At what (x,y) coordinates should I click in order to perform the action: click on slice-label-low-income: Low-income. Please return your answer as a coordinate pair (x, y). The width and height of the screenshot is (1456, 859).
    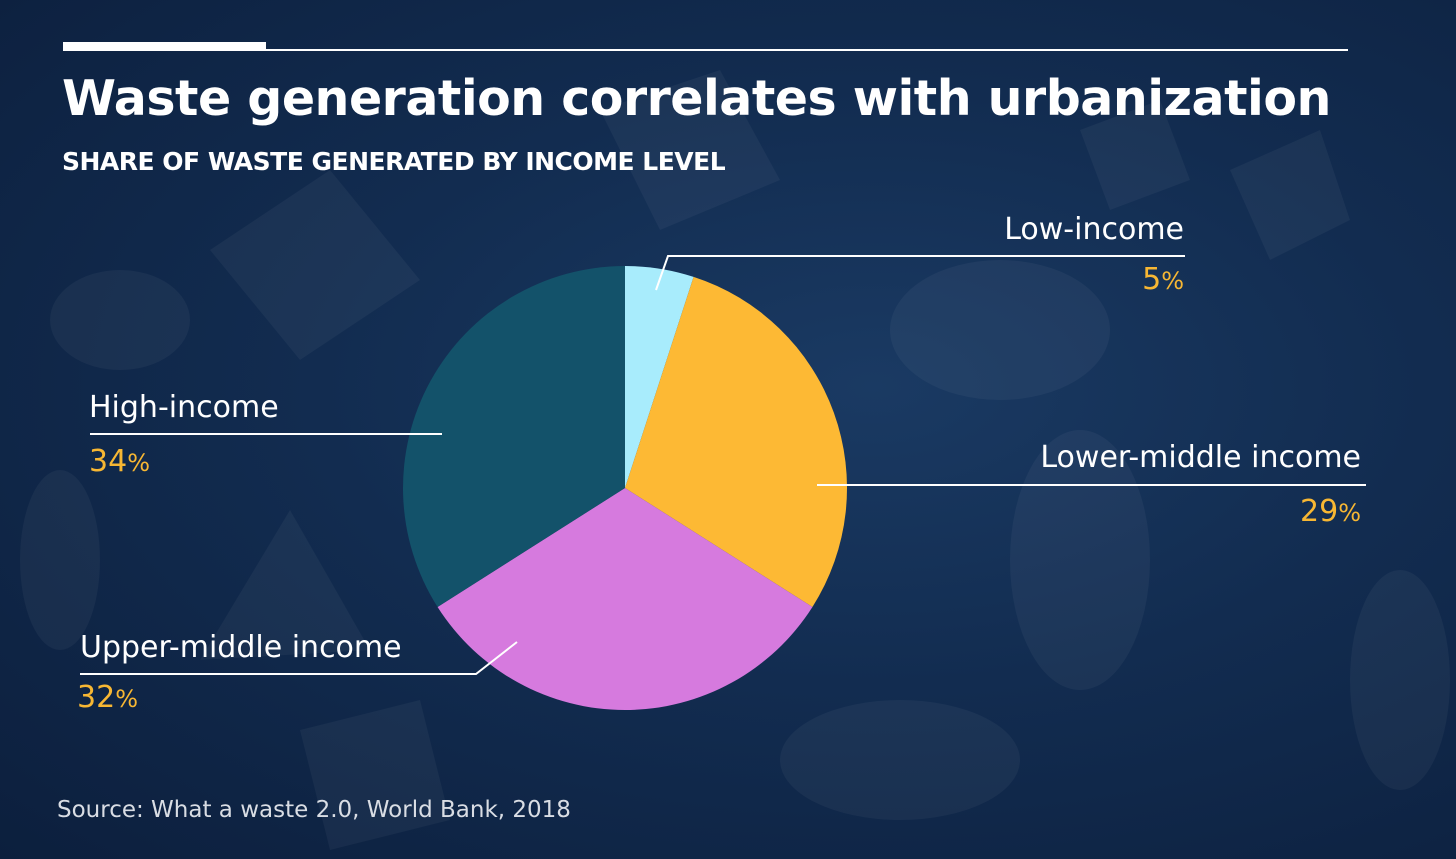
    Looking at the image, I should click on (1094, 229).